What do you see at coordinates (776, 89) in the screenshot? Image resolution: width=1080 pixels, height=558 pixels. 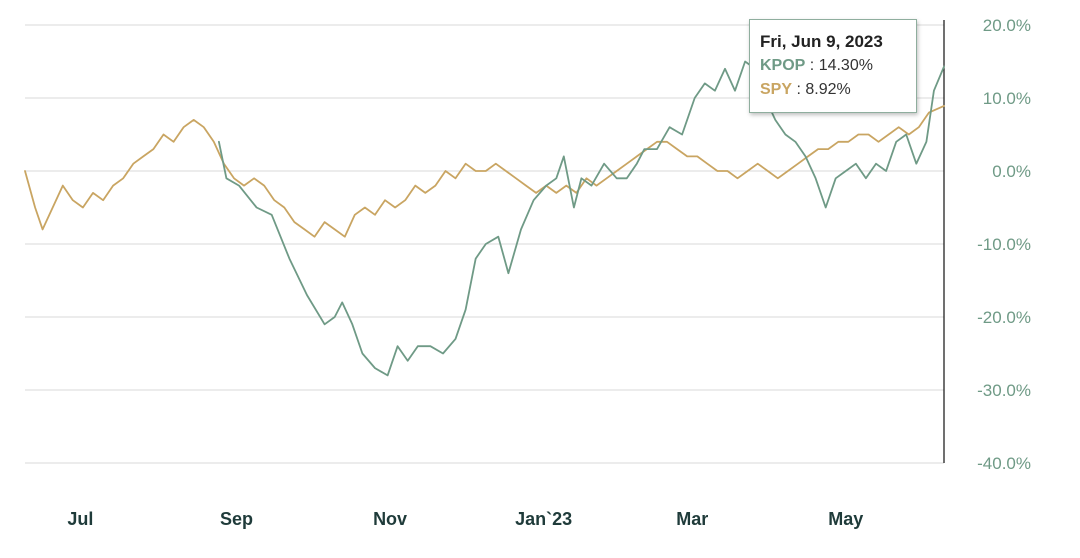 I see `tooltip-spy-label: SPY` at bounding box center [776, 89].